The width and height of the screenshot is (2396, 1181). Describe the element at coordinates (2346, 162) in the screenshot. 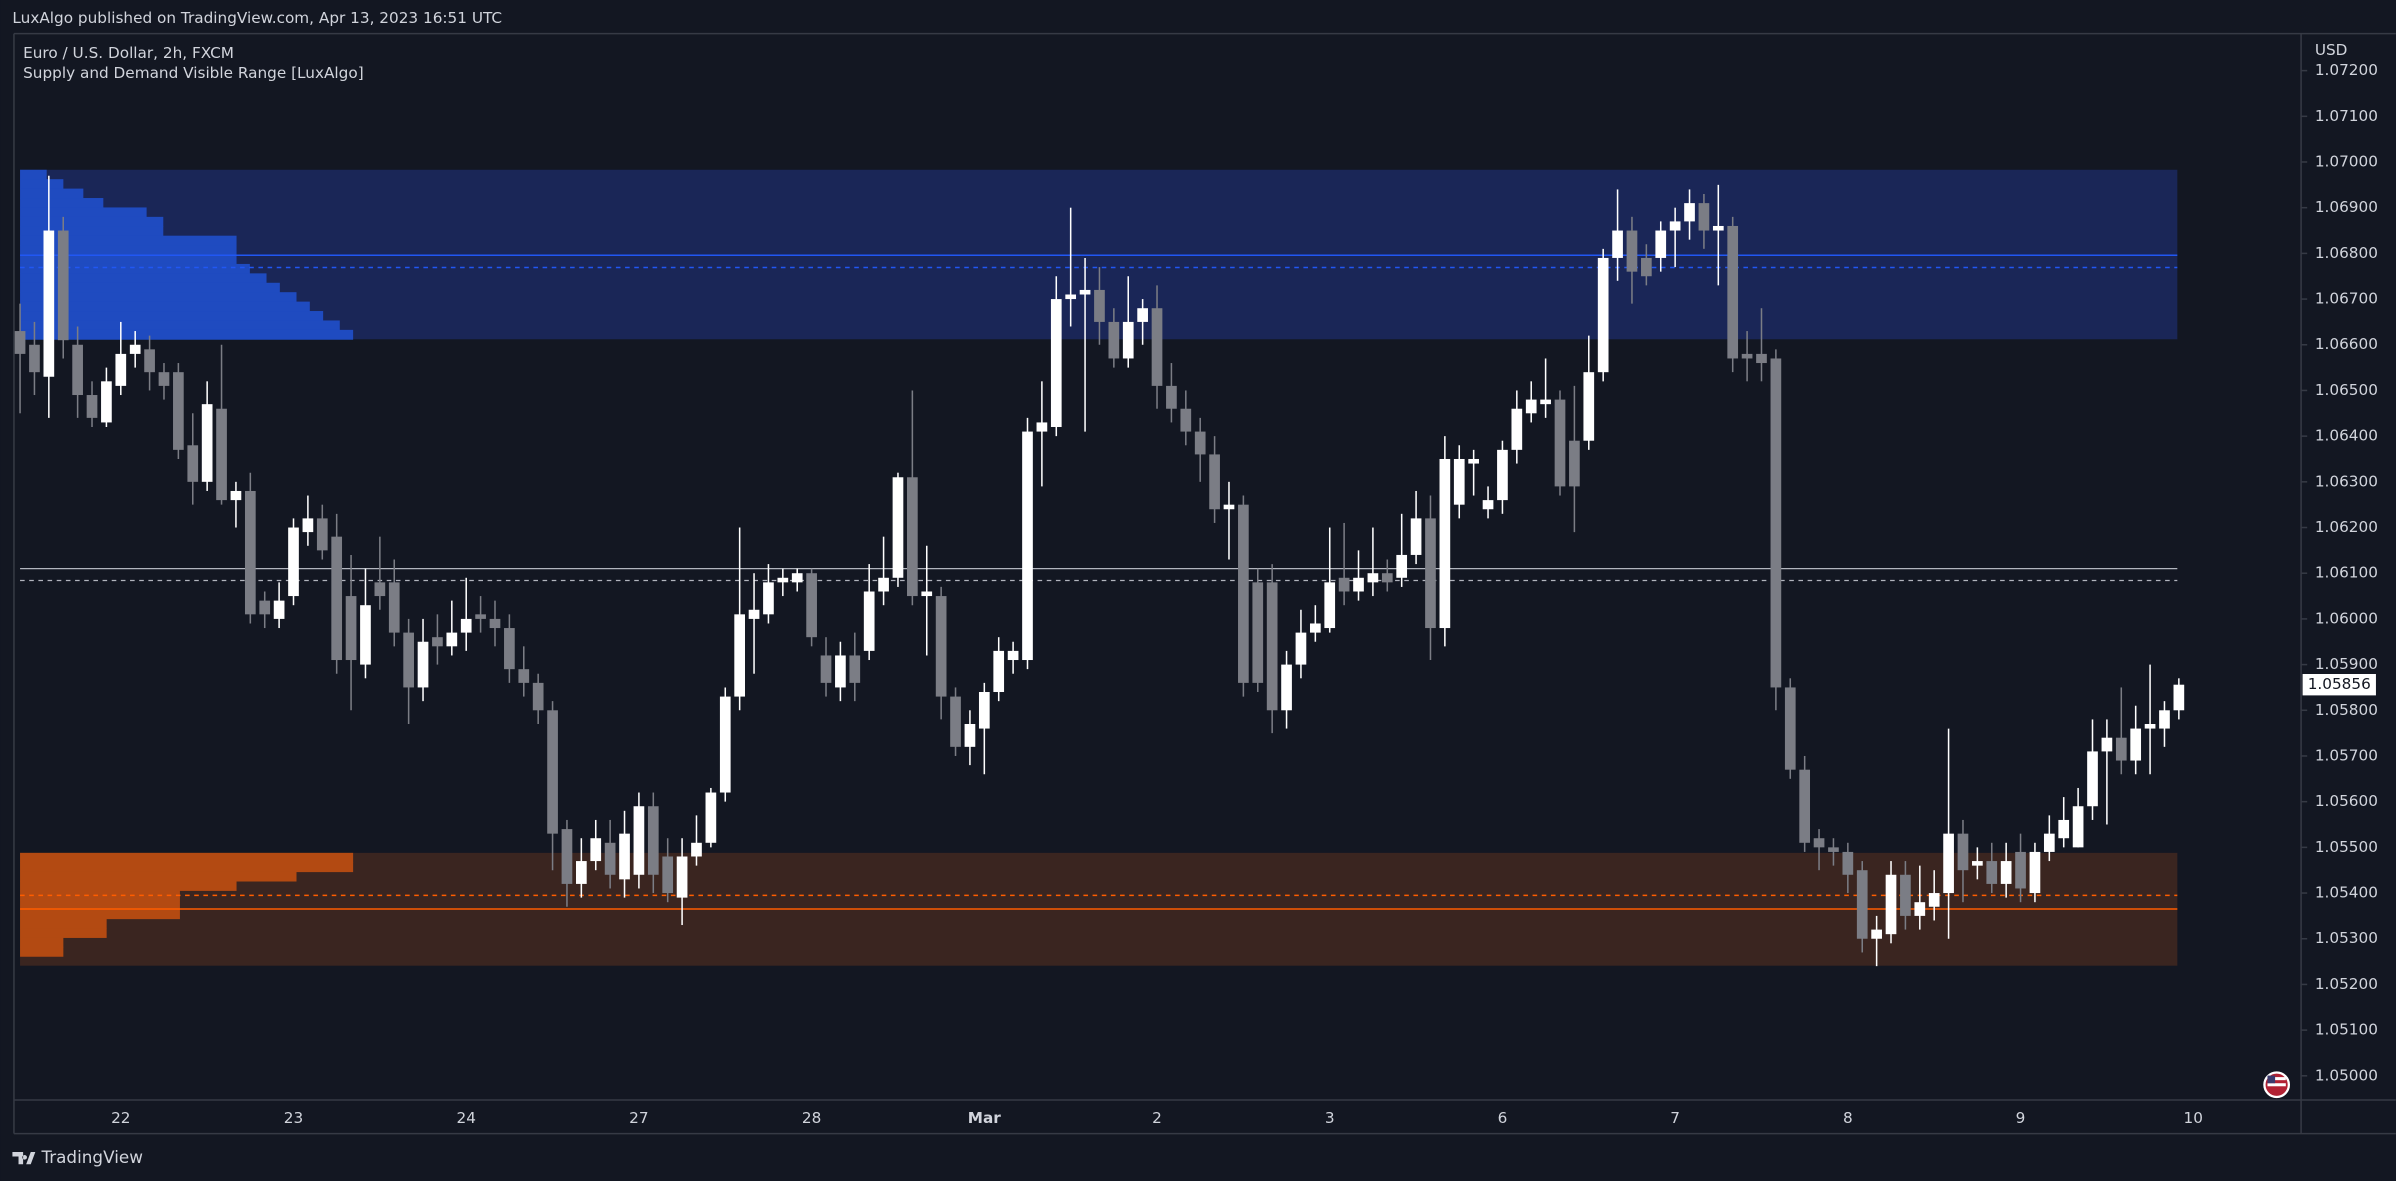

I see `y-tick-label: 1.07000` at that location.